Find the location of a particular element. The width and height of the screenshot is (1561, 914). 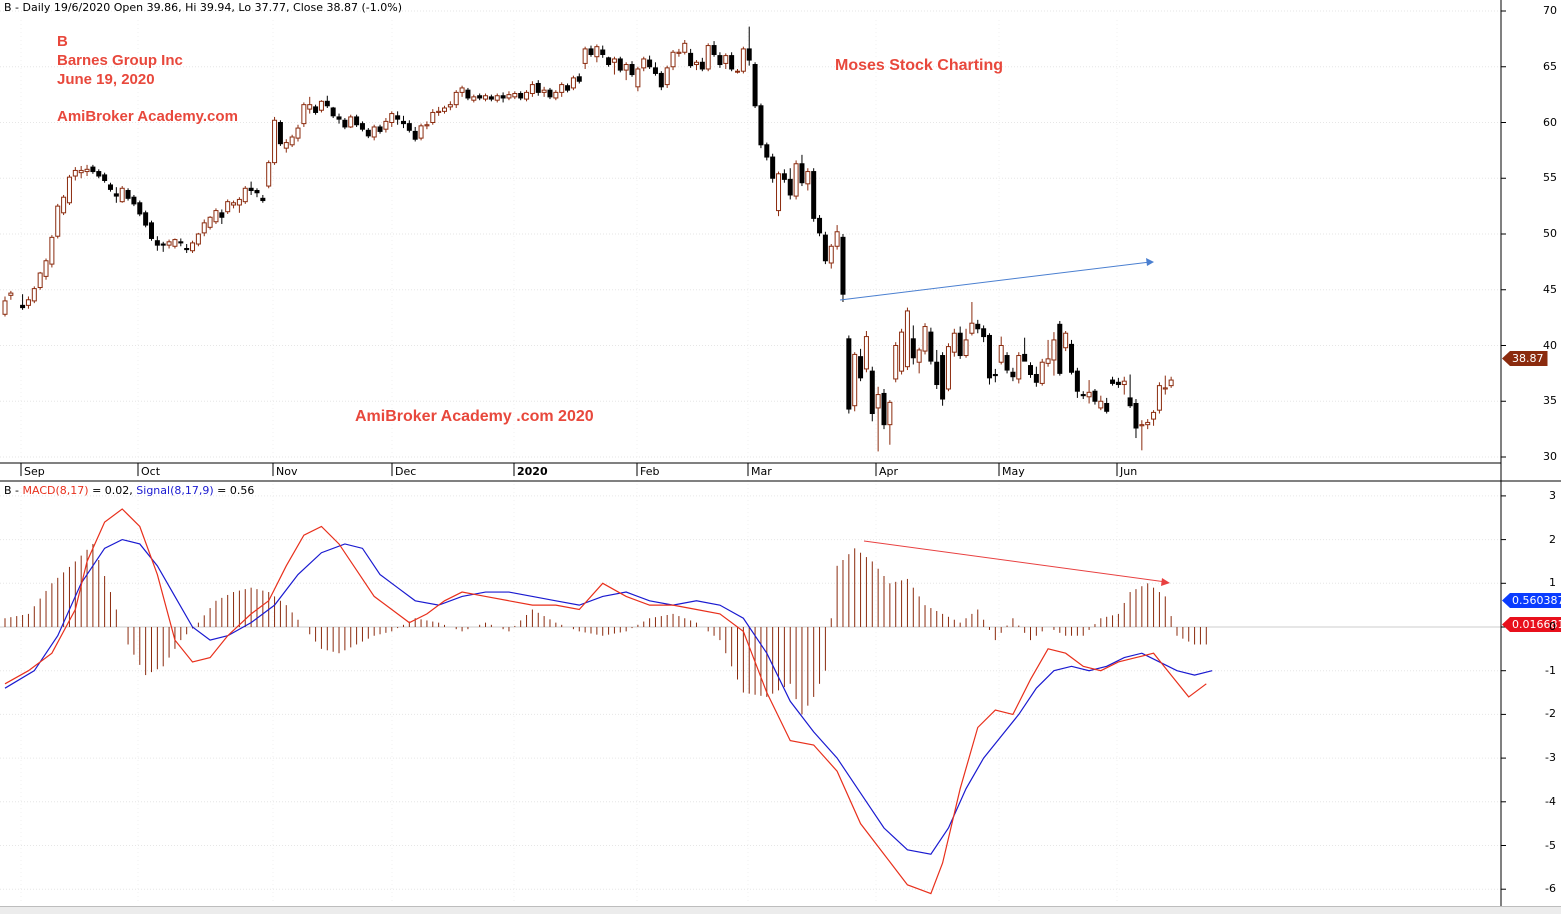

price-trendline is located at coordinates (996, 279).